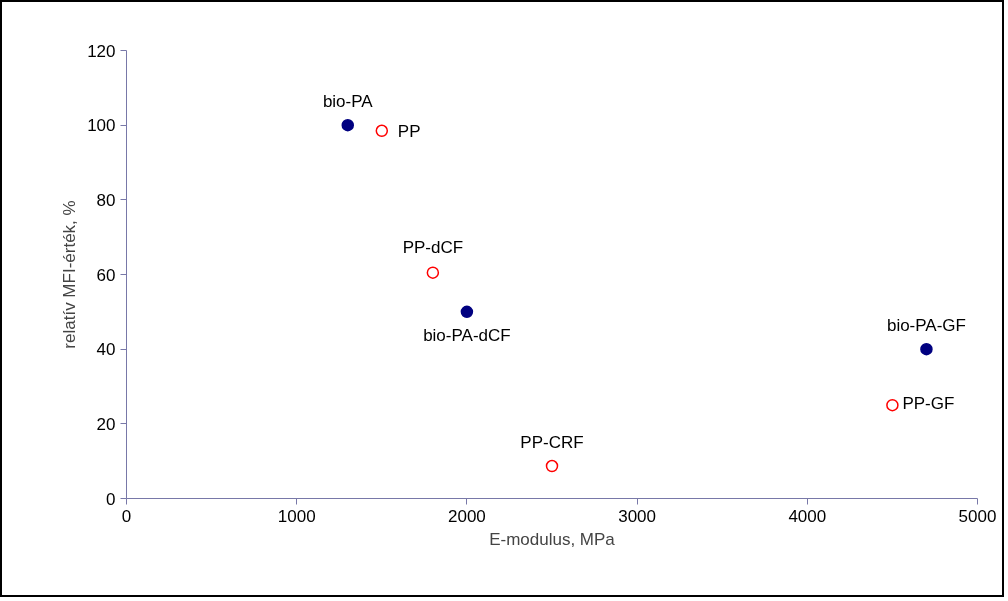 This screenshot has height=601, width=1008. Describe the element at coordinates (552, 539) in the screenshot. I see `x-axis-title: E-modulus, MPa` at that location.